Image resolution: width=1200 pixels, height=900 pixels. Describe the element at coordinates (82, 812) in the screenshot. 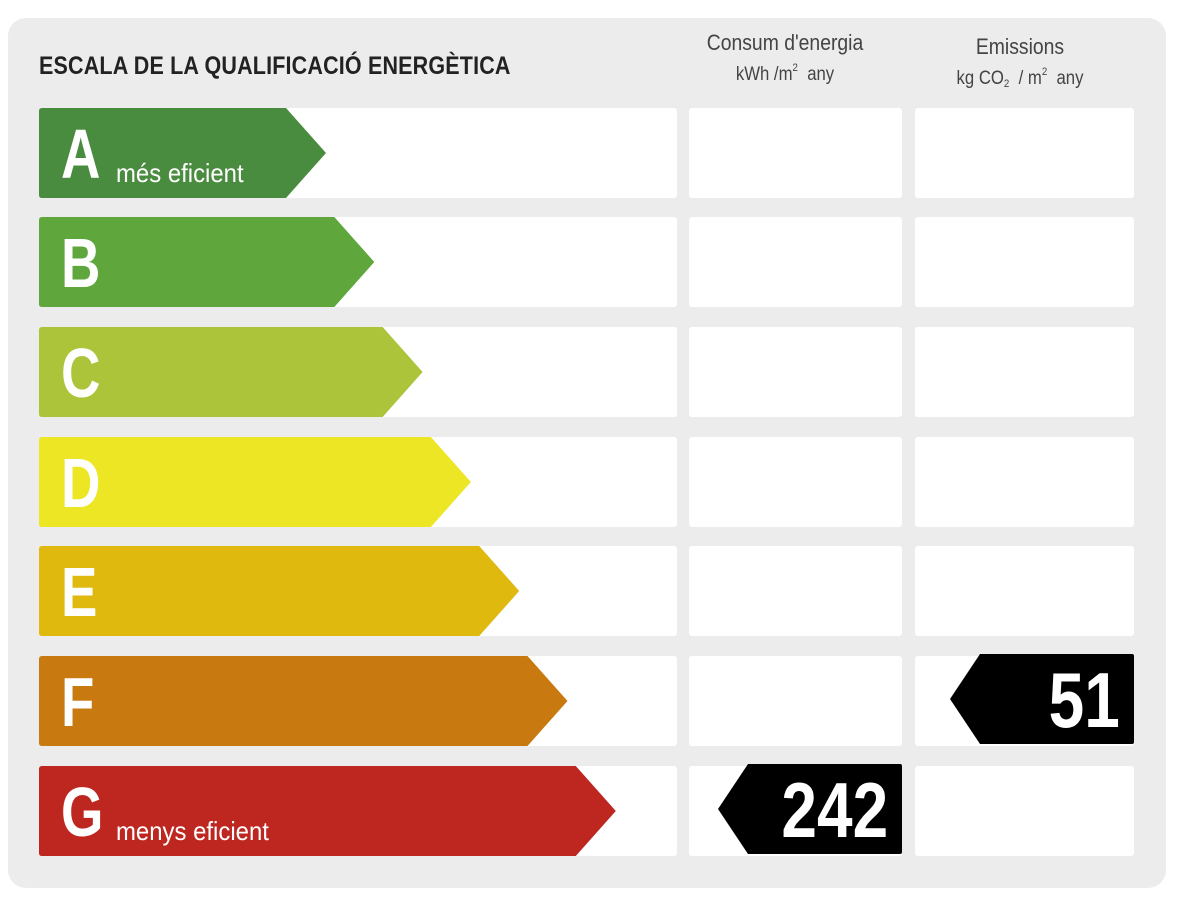

I see `rating-letter: G` at that location.